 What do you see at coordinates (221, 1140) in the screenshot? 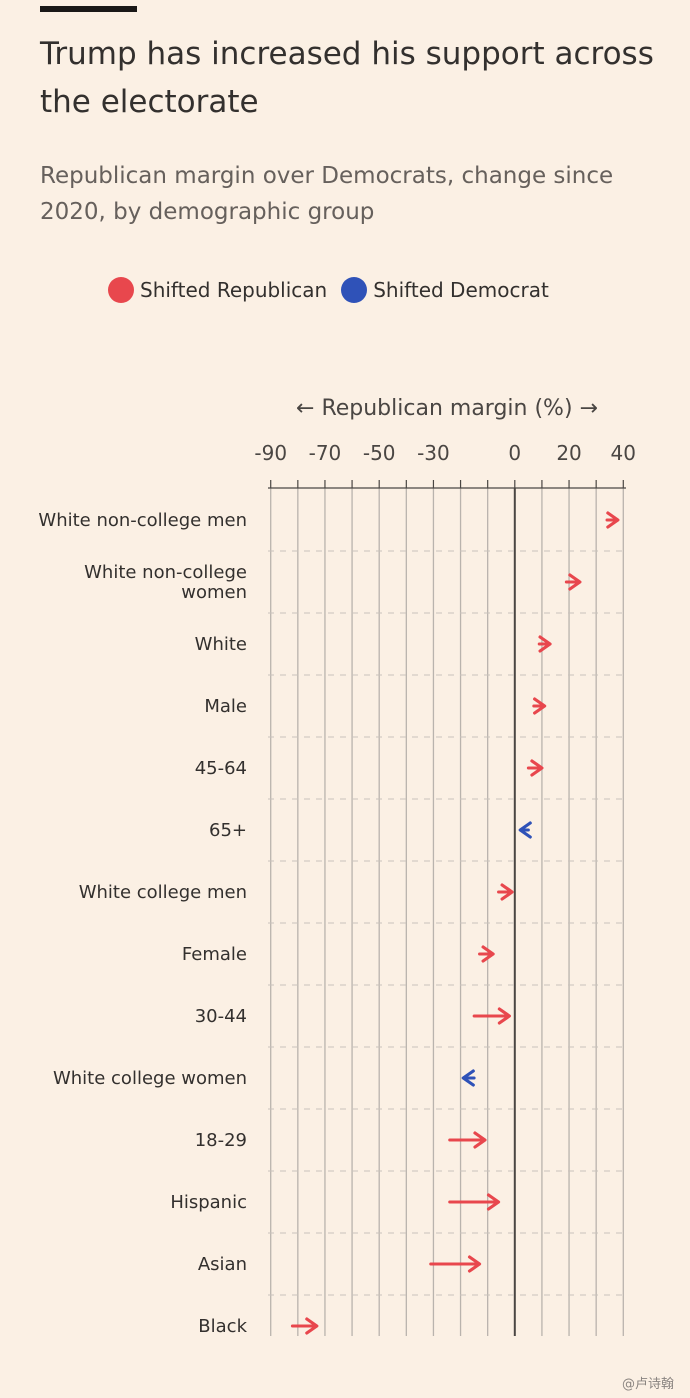
I see `row-label: 18-29` at bounding box center [221, 1140].